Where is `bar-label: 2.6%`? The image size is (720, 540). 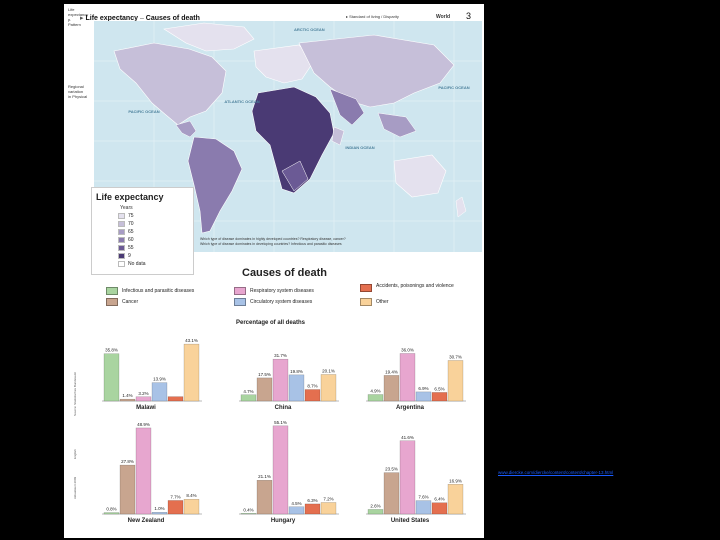 bar-label: 2.6% is located at coordinates (375, 505).